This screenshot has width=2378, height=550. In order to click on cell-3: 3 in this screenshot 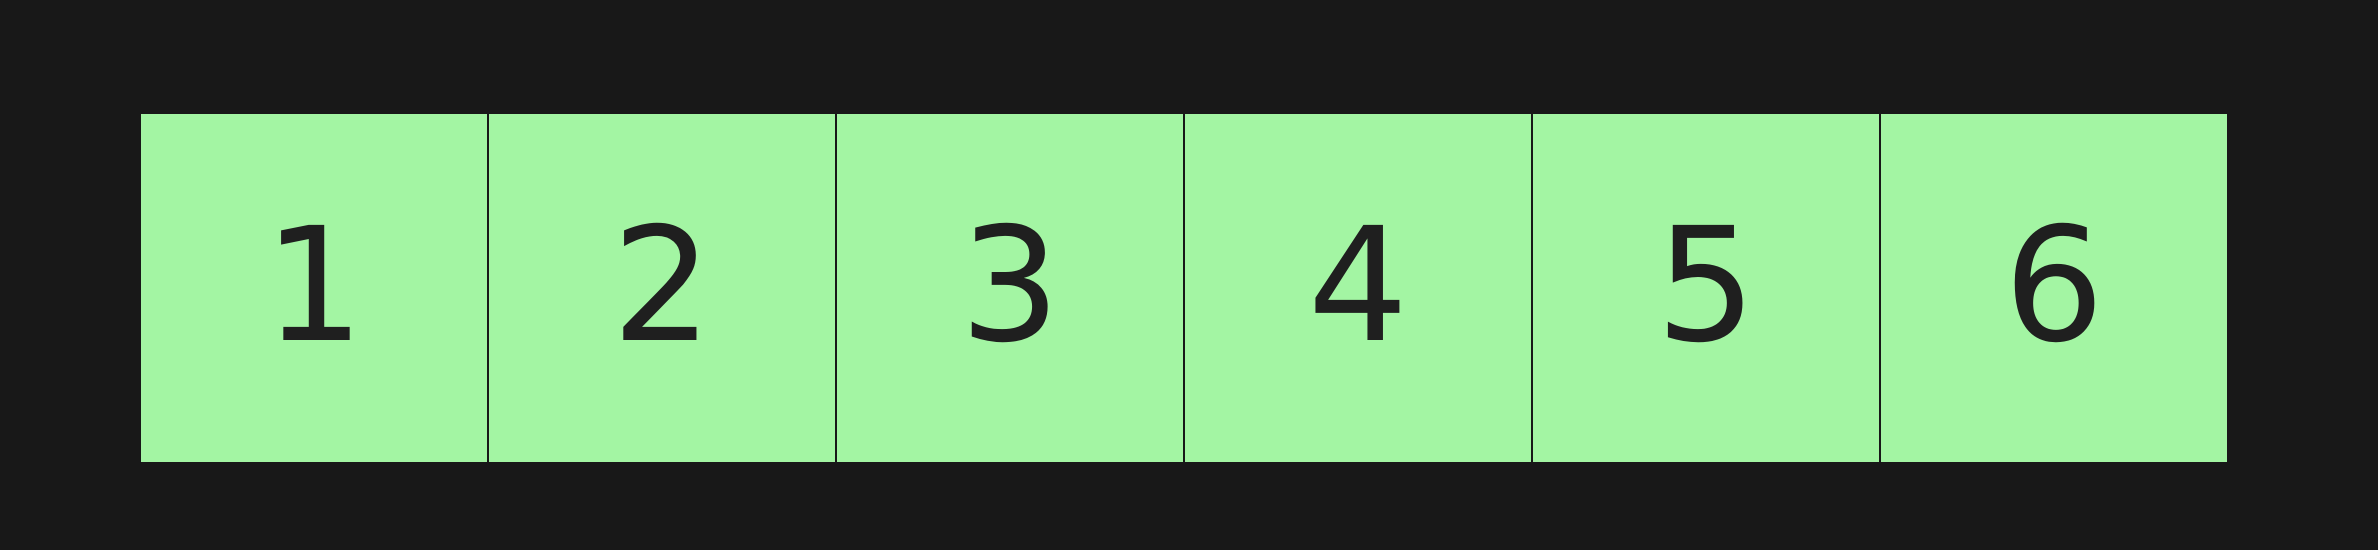, I will do `click(1011, 288)`.